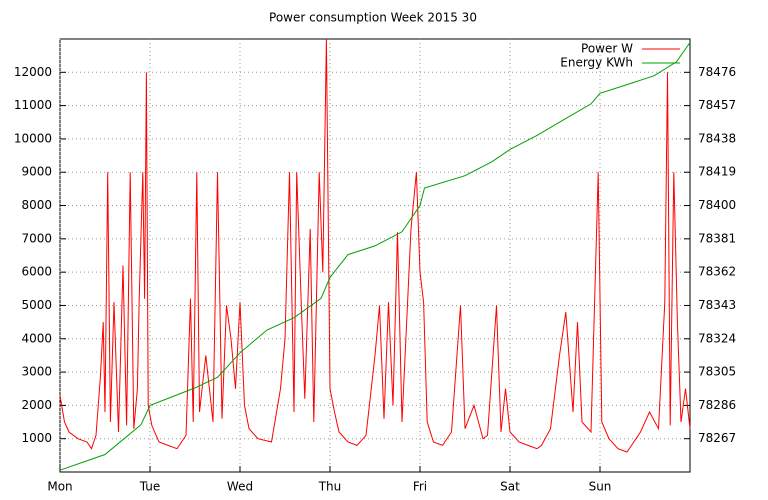  What do you see at coordinates (36, 405) in the screenshot?
I see `y-tick-label: 2000` at bounding box center [36, 405].